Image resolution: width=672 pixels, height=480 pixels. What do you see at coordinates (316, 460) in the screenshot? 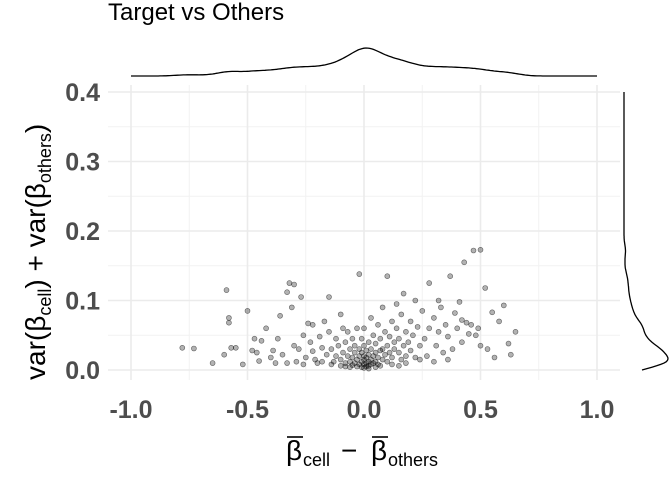
I see `x-label-subscript-cell: cell` at bounding box center [316, 460].